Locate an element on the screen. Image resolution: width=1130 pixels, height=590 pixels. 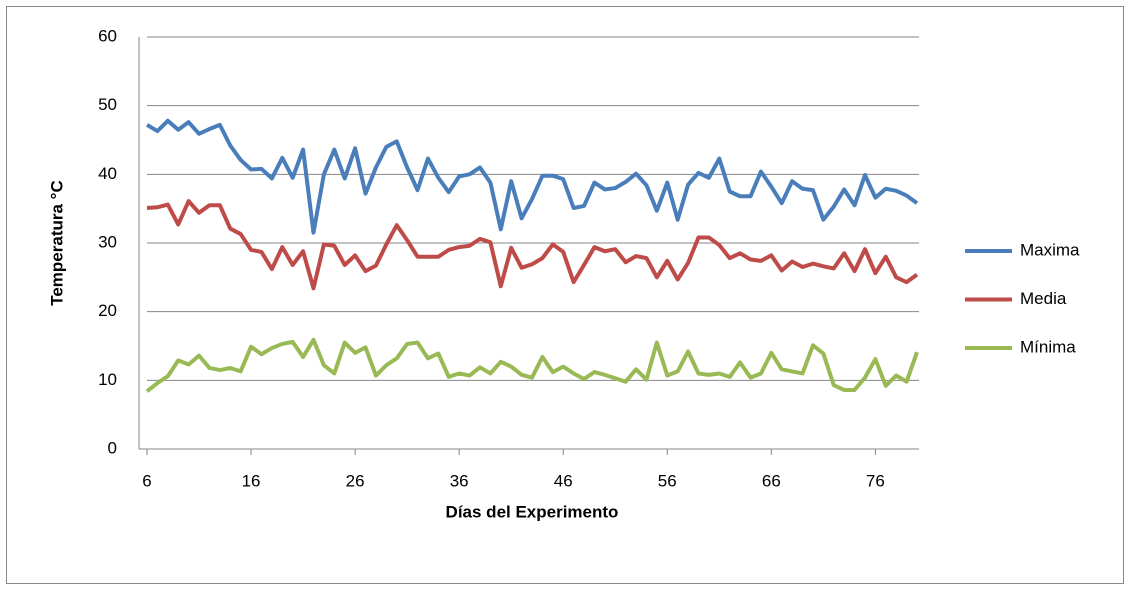
y-tick-label: 30 is located at coordinates (107, 241).